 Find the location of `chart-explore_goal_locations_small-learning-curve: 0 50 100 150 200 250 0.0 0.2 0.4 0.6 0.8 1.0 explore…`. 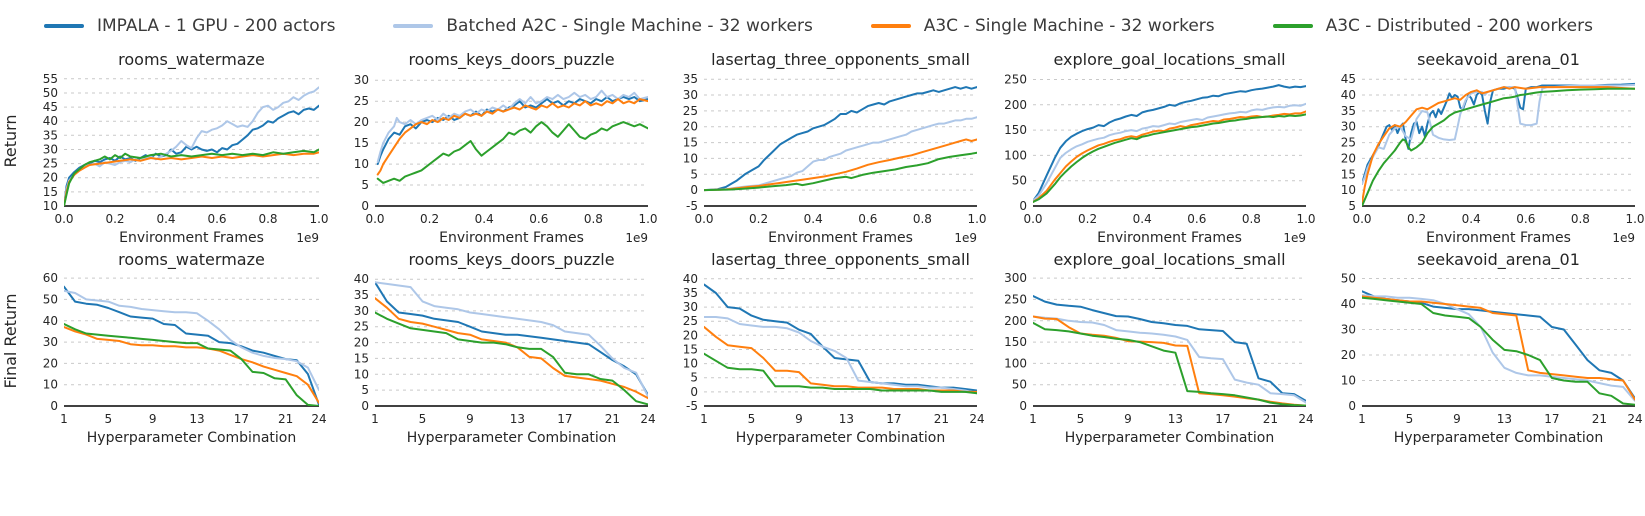

chart-explore_goal_locations_small-learning-curve: 0 50 100 150 200 250 0.0 0.2 0.4 0.6 0.8 1.0 explore… is located at coordinates (1151, 150).